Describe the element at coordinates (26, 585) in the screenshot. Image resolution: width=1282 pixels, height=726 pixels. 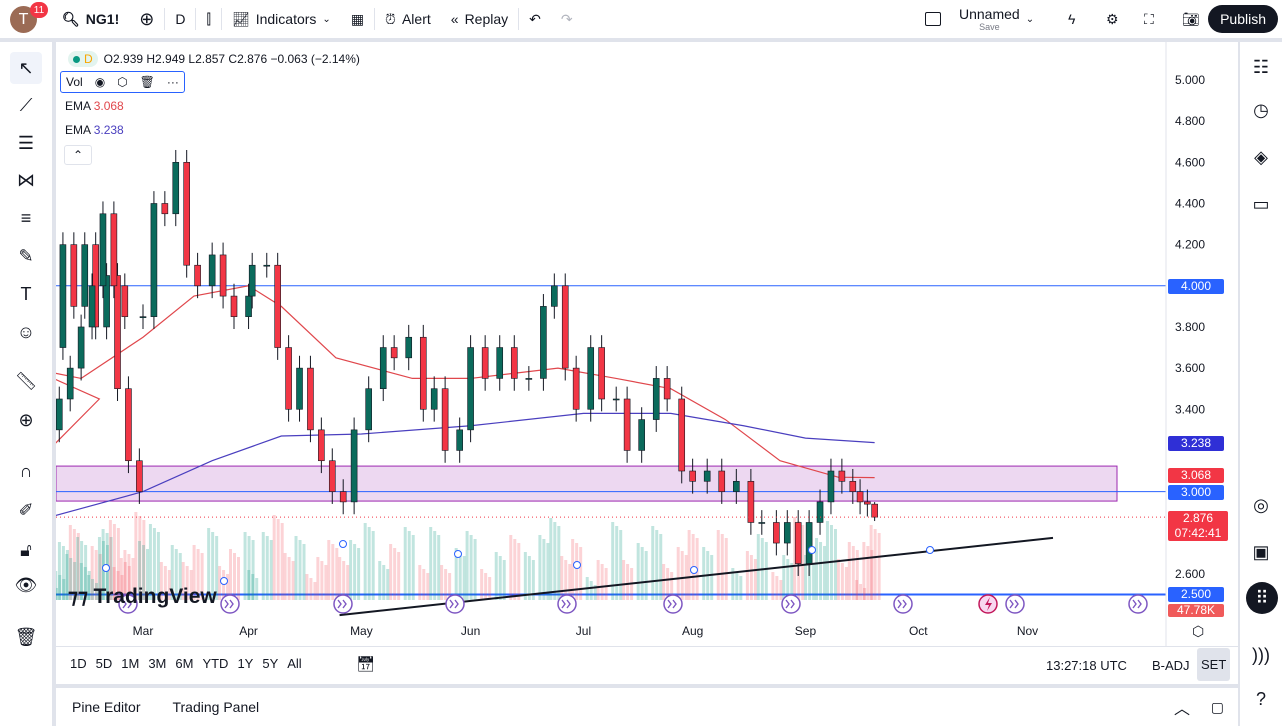
I see `hide-tool: 👁︎` at that location.